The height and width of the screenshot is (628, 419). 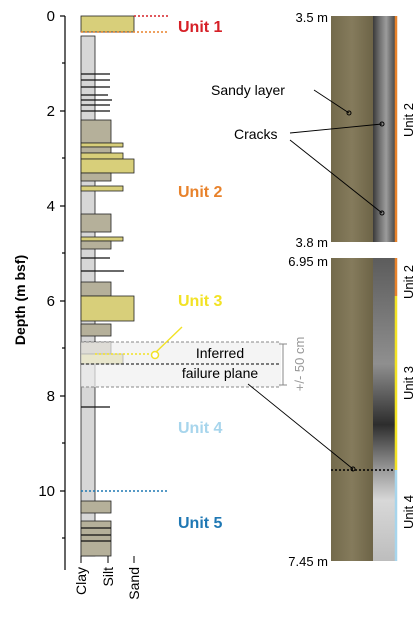 I want to click on top-core-bottom-depth: 3.8 m, so click(x=311, y=242).